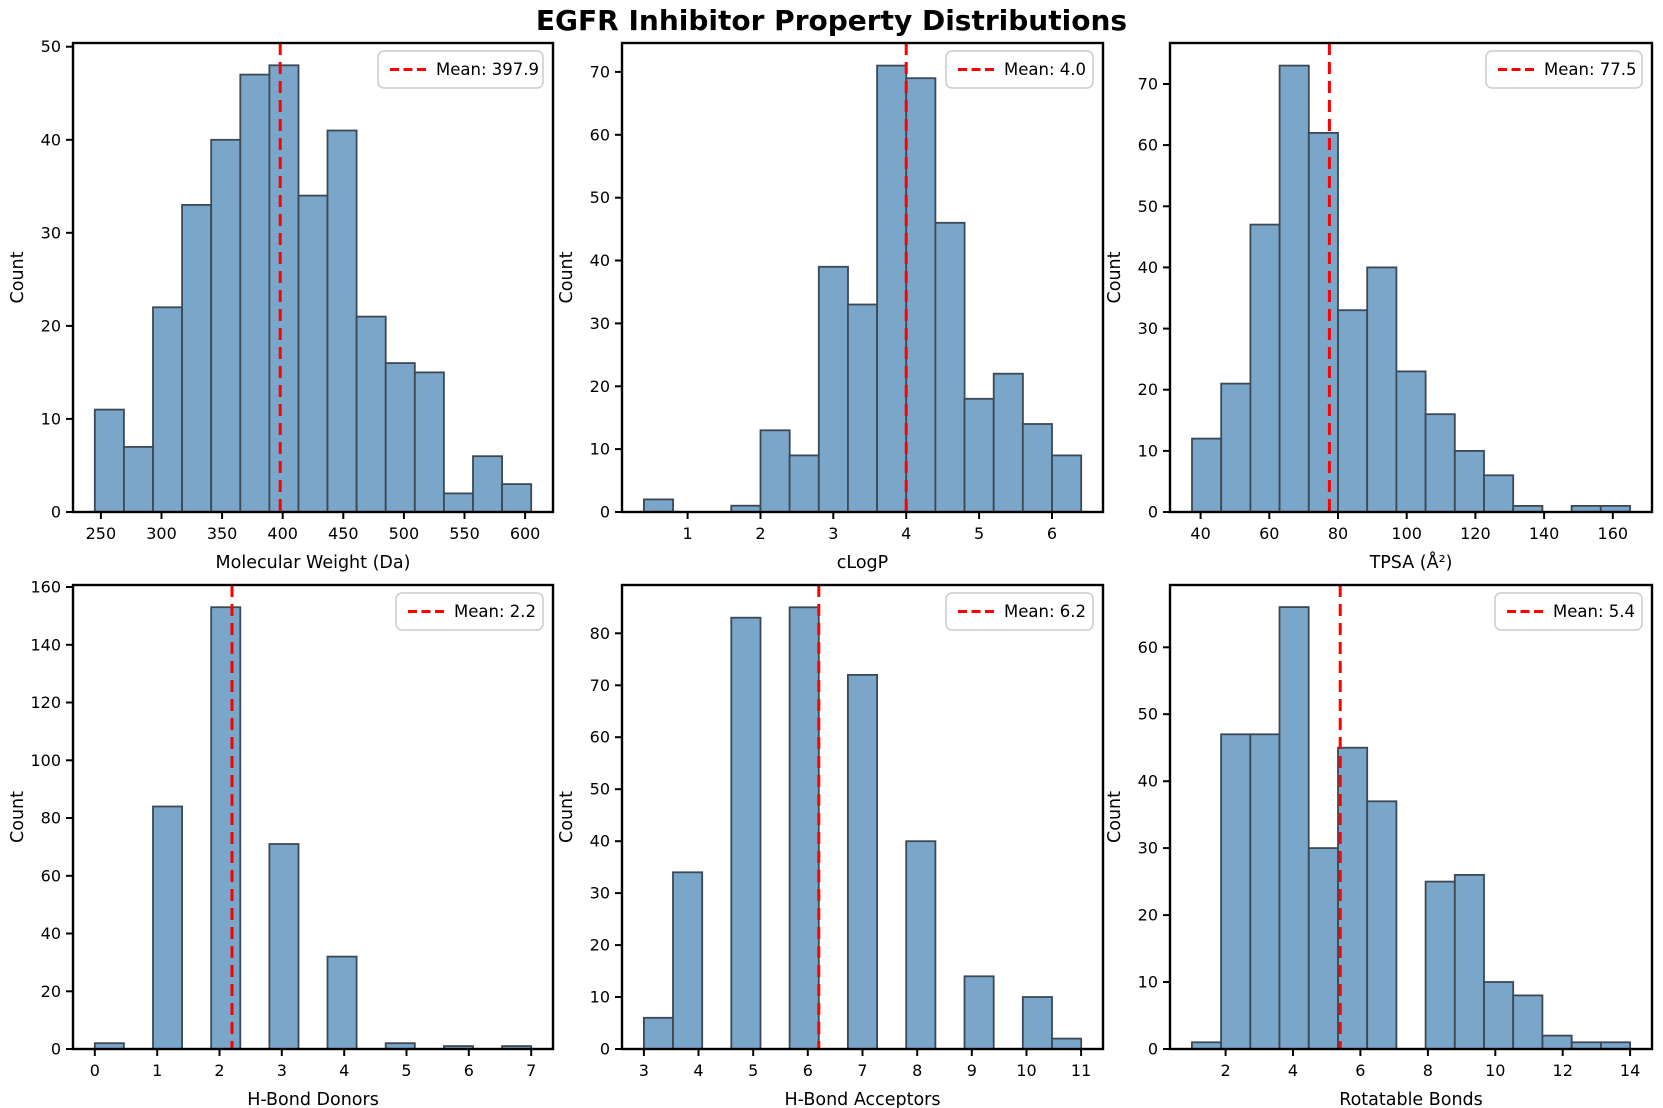 The width and height of the screenshot is (1663, 1108). What do you see at coordinates (863, 1099) in the screenshot?
I see `x-axis-label: H-Bond Acceptors` at bounding box center [863, 1099].